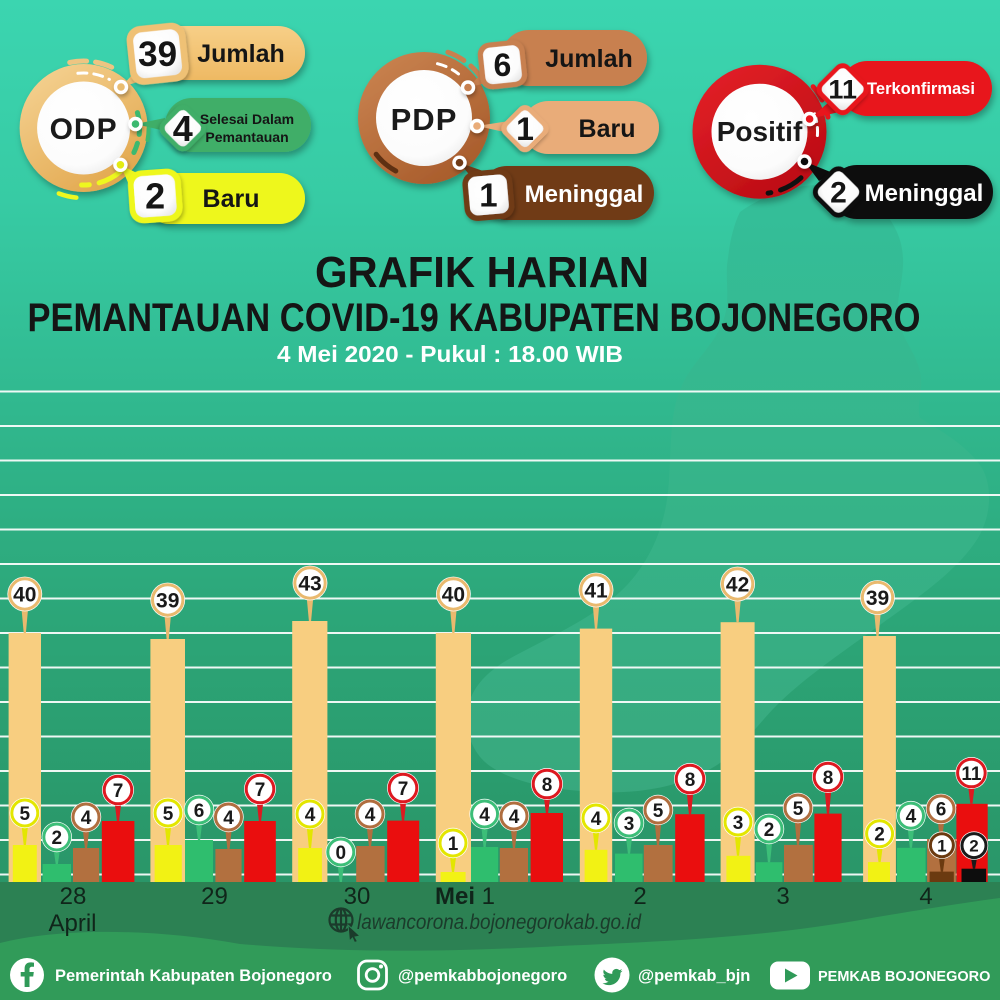 The image size is (1000, 1005). Describe the element at coordinates (73, 896) in the screenshot. I see `svg-text: 28` at that location.